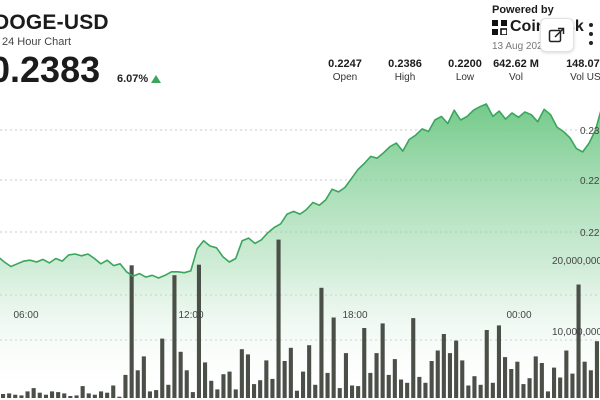  Describe the element at coordinates (54, 22) in the screenshot. I see `page-title: DOGE-USD` at that location.